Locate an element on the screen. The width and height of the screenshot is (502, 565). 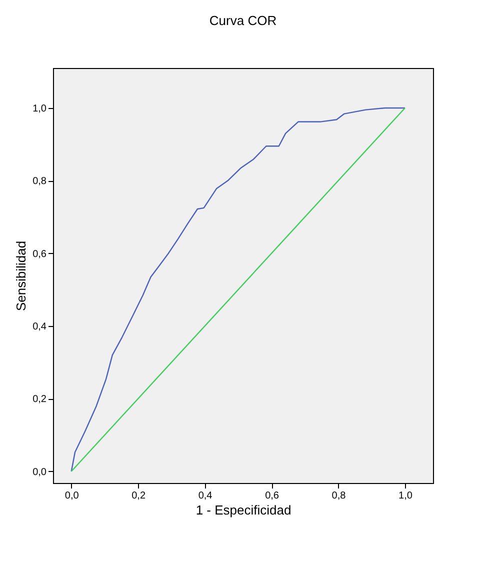
y-tick-label: 0,8 is located at coordinates (39, 182).